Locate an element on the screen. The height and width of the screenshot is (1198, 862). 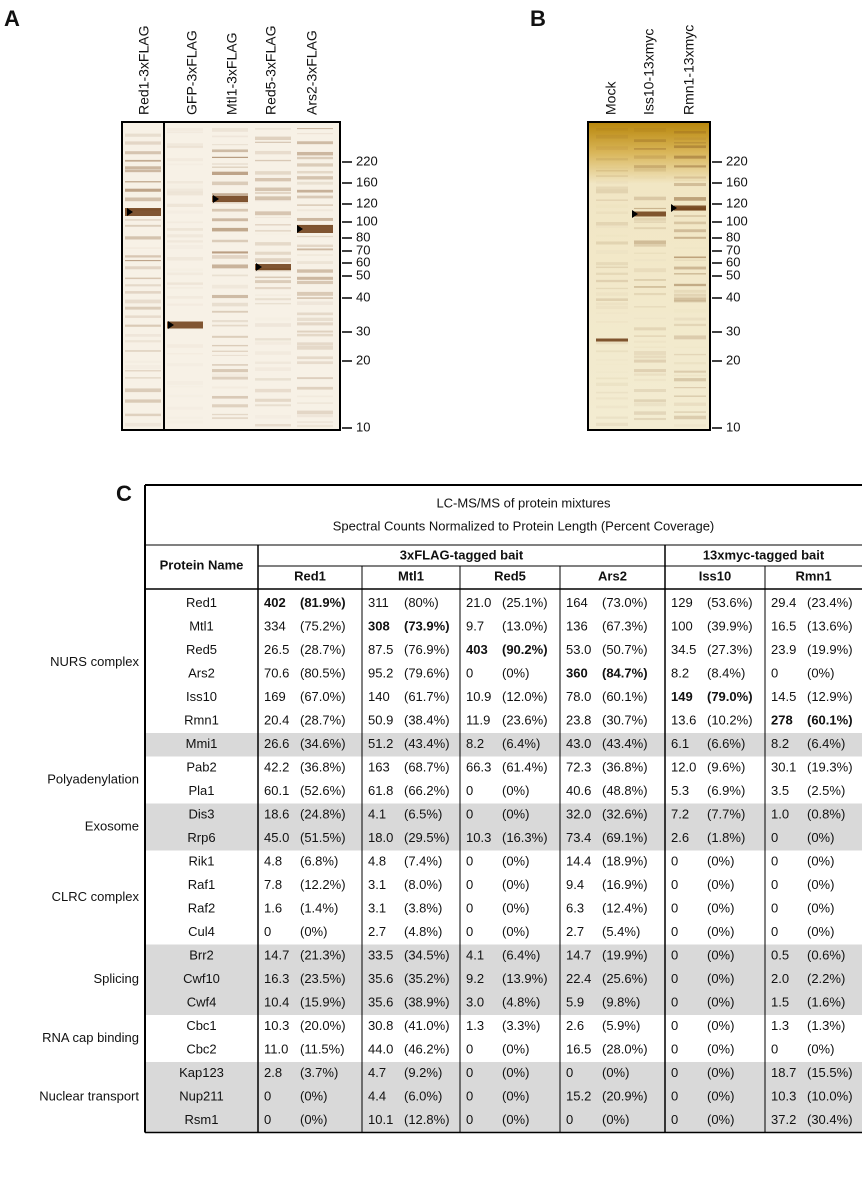
protein-name: Nup211 is located at coordinates (201, 1096).